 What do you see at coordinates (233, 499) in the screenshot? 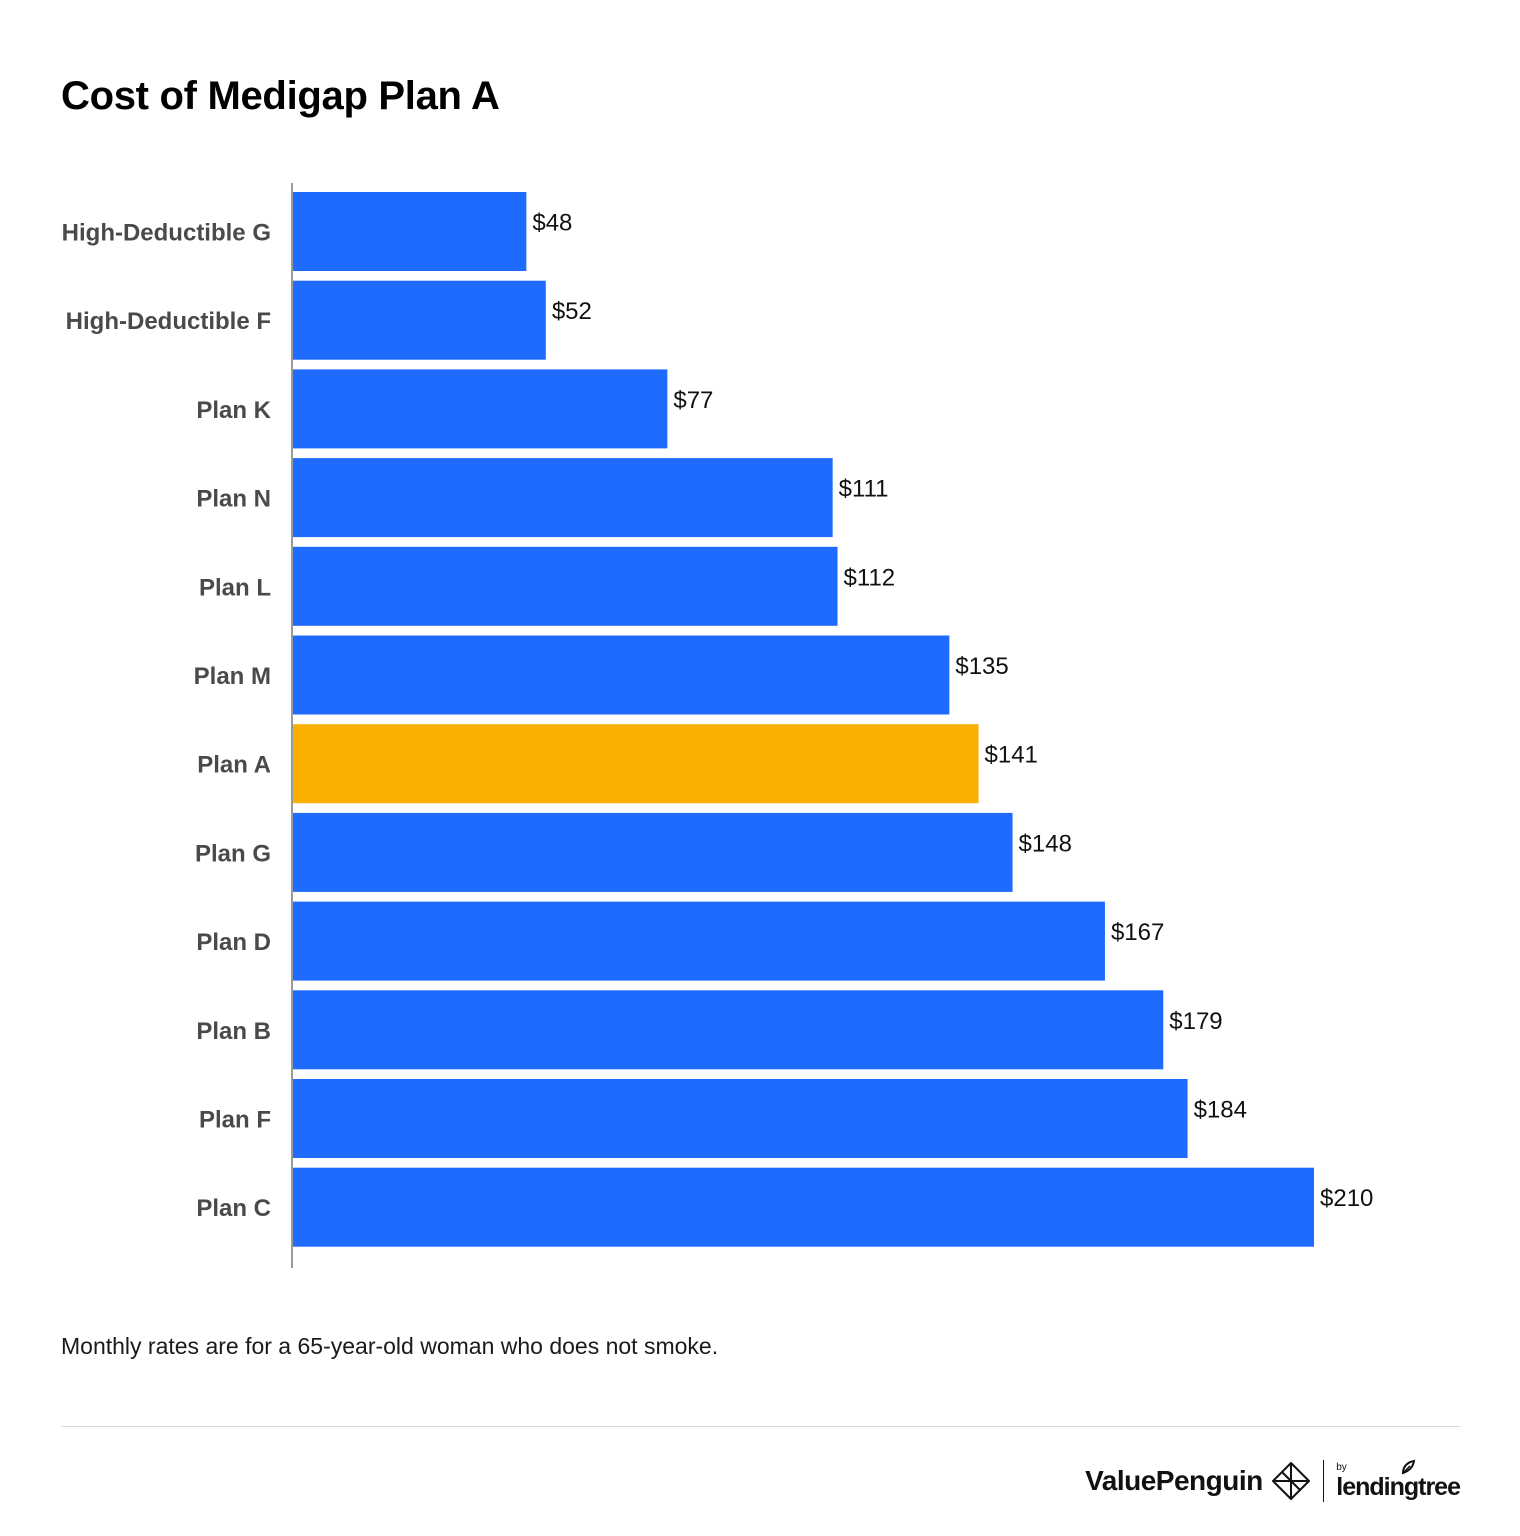
I see `category-label: Plan N` at bounding box center [233, 499].